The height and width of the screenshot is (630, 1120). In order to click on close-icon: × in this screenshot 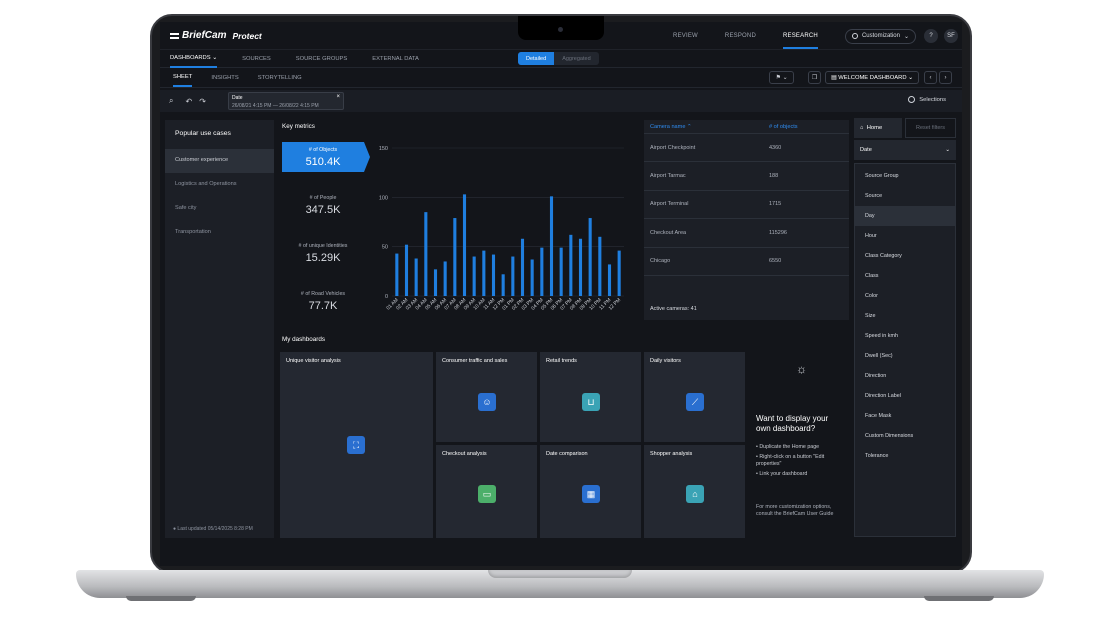, I will do `click(338, 97)`.